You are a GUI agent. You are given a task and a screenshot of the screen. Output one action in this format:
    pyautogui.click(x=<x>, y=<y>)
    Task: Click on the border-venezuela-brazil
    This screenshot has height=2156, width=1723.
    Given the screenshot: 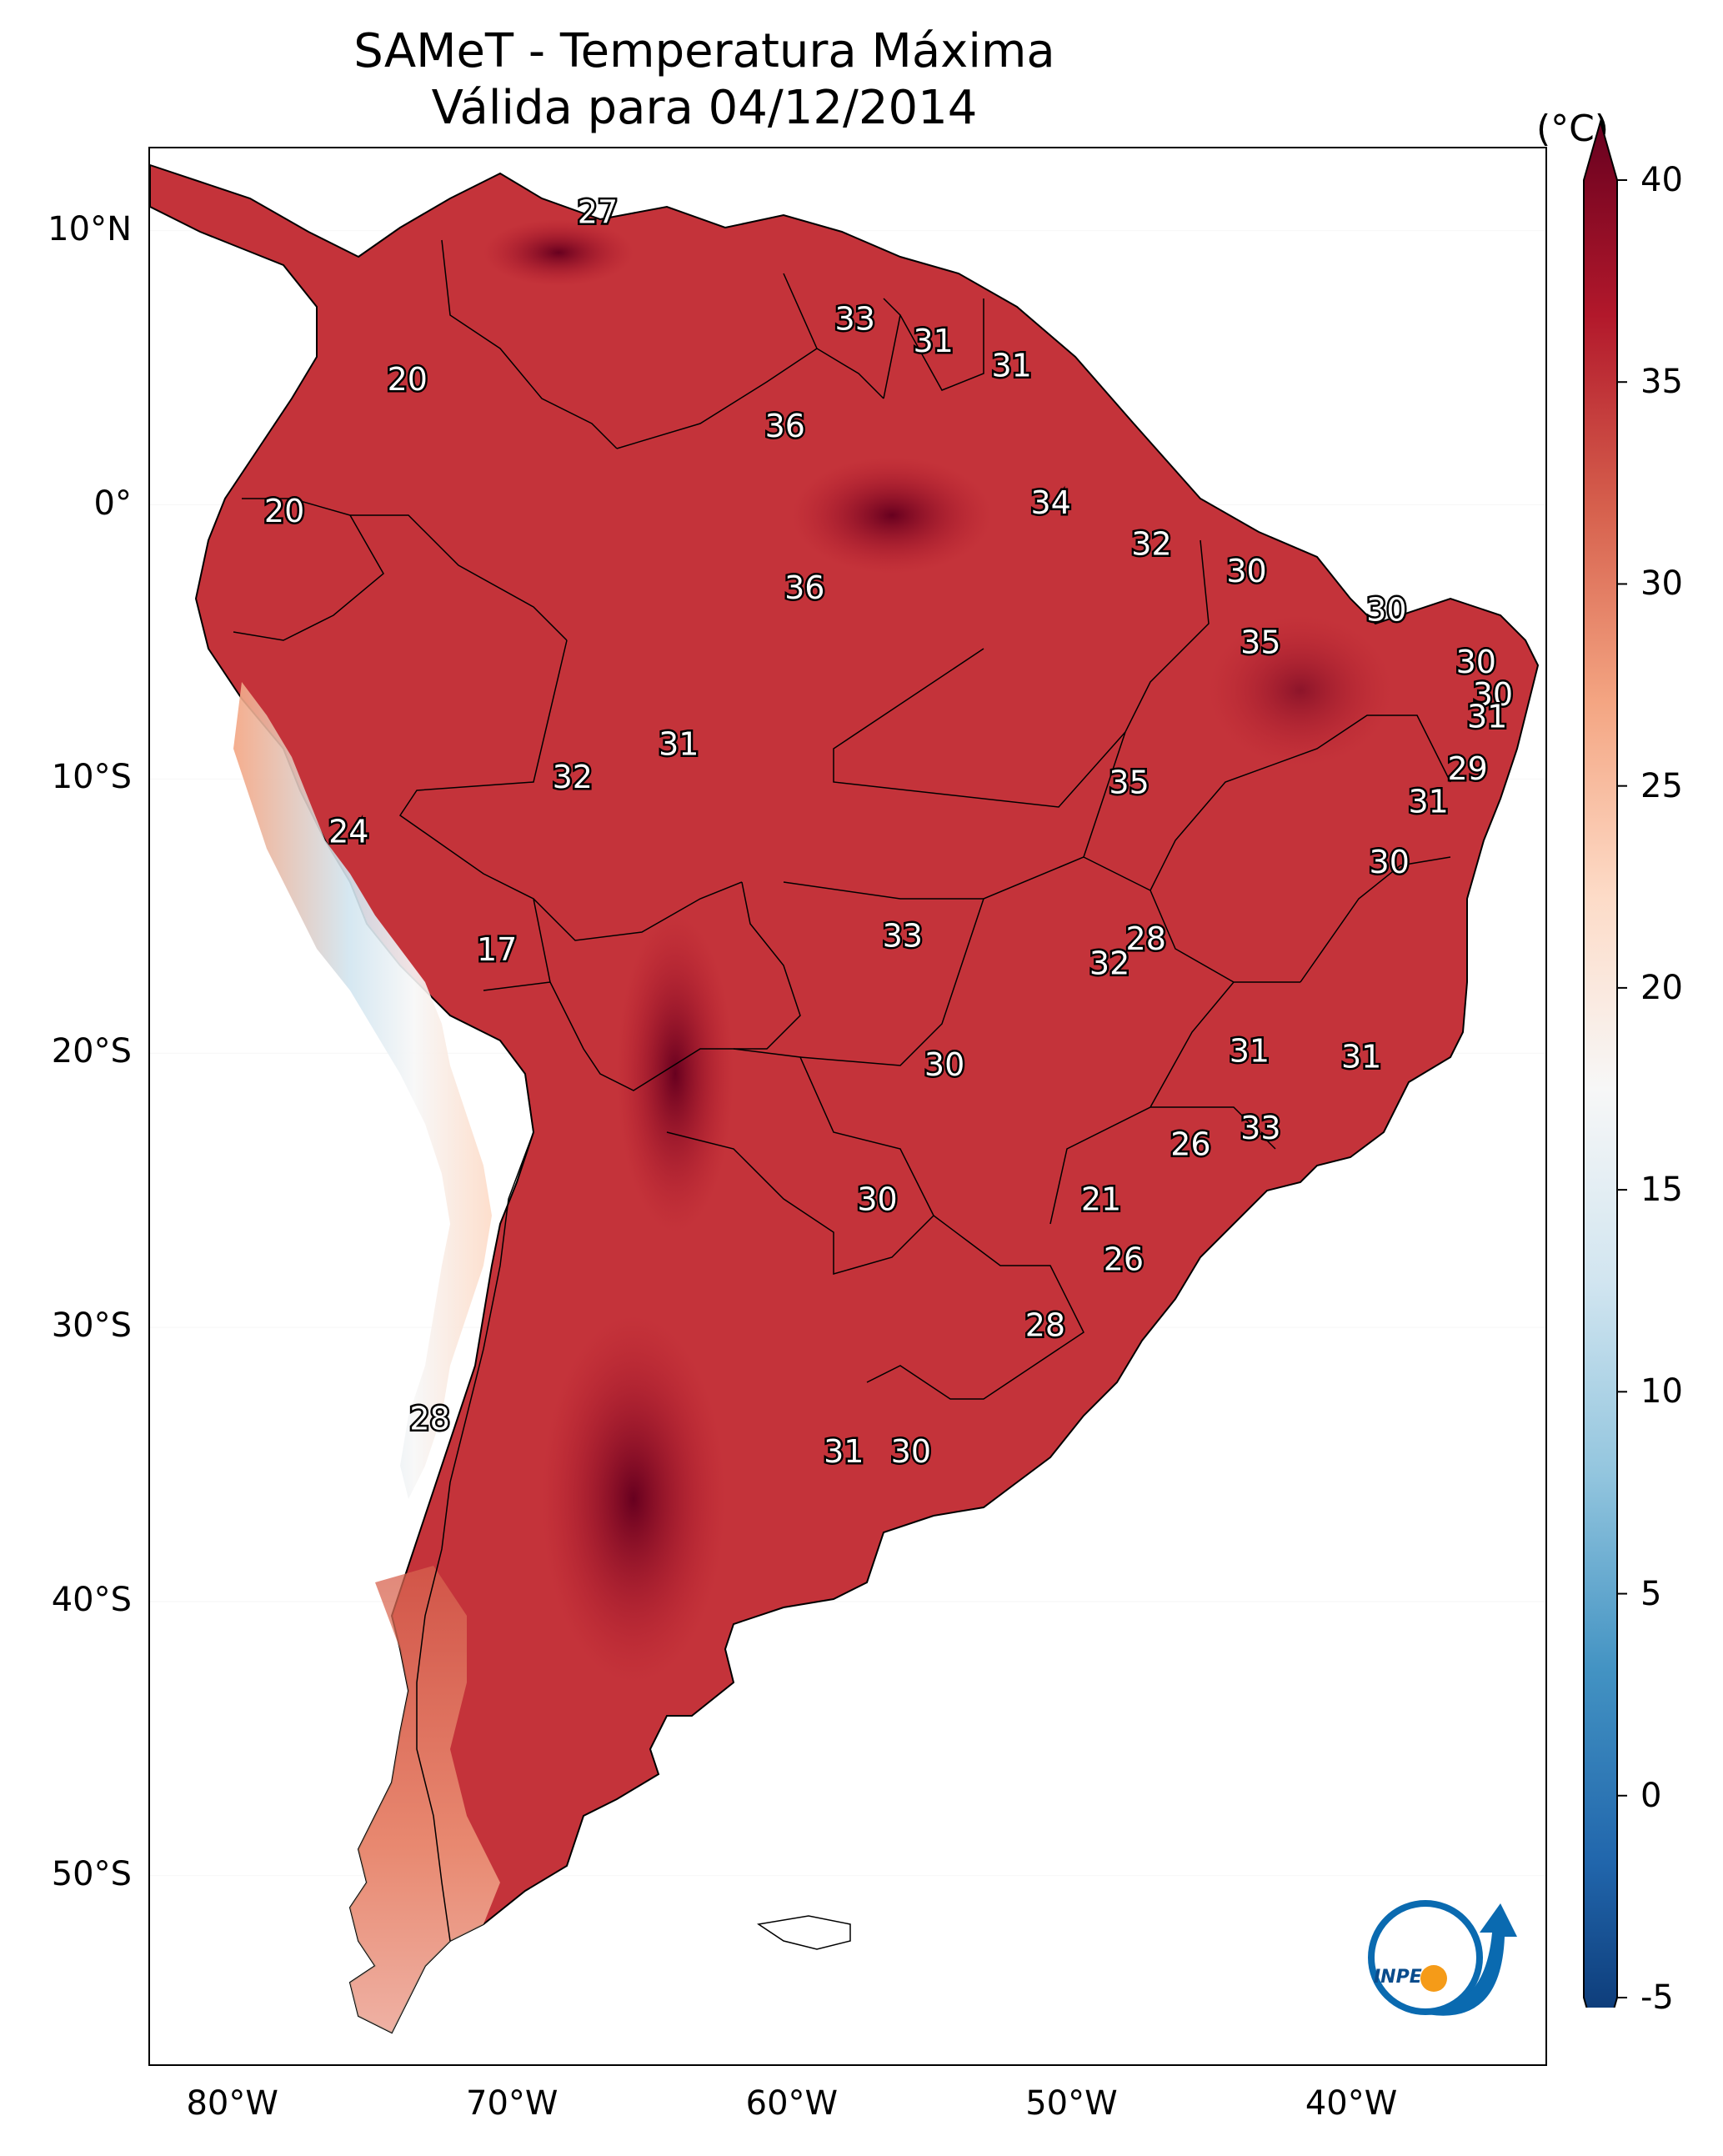 What is the action you would take?
    pyautogui.click(x=750, y=398)
    